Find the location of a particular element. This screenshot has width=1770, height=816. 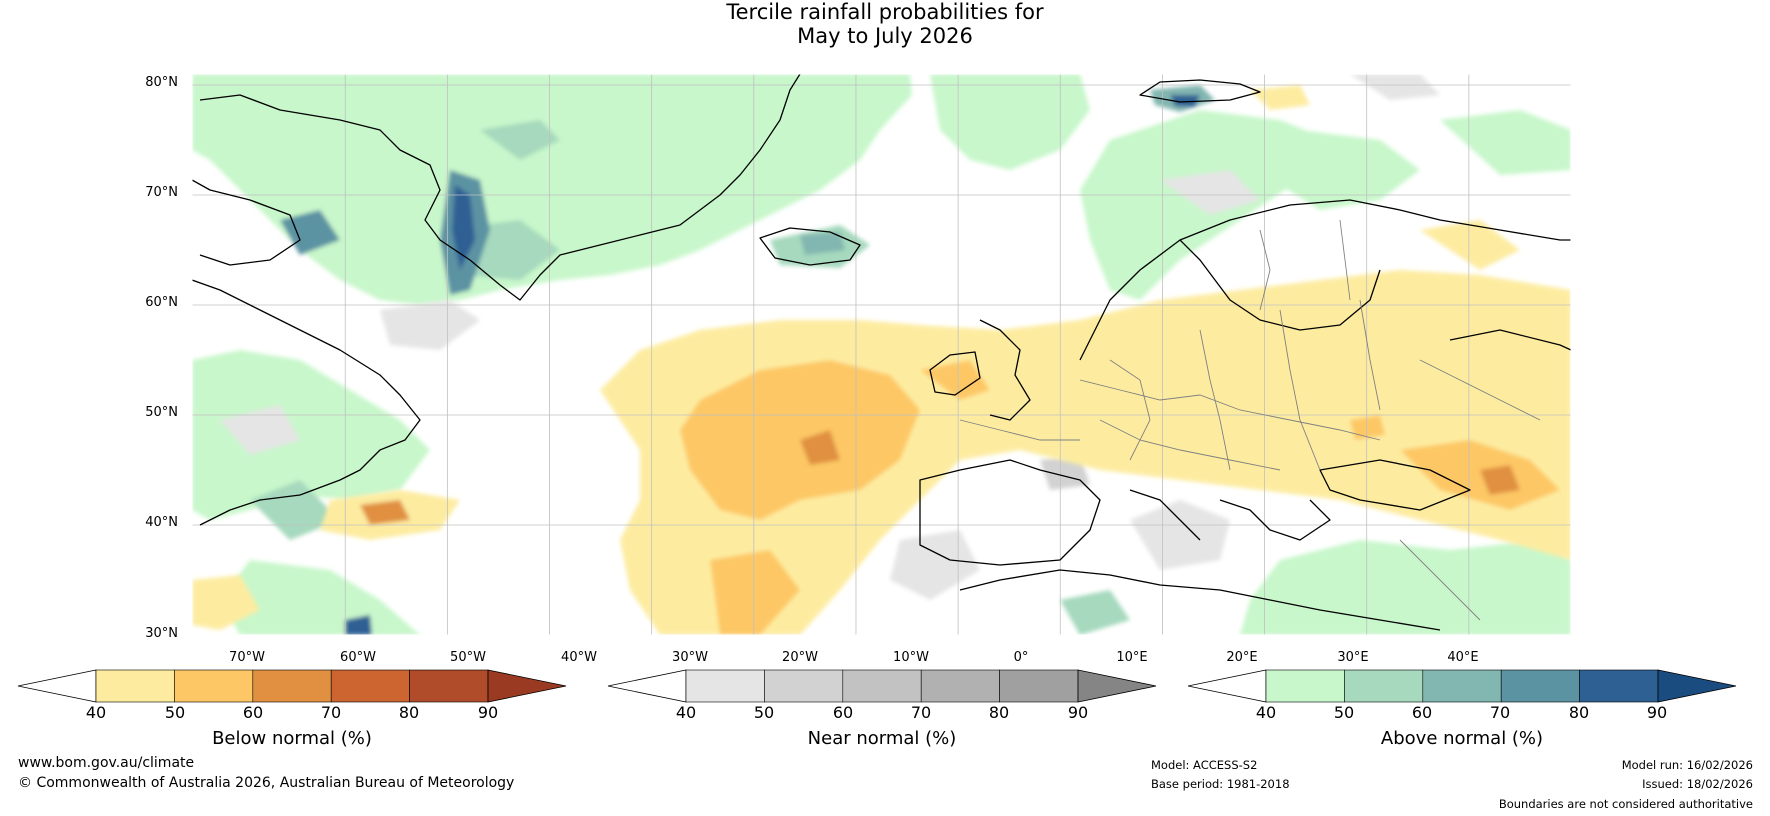

cb-below-tick-60: 60 is located at coordinates (253, 712).